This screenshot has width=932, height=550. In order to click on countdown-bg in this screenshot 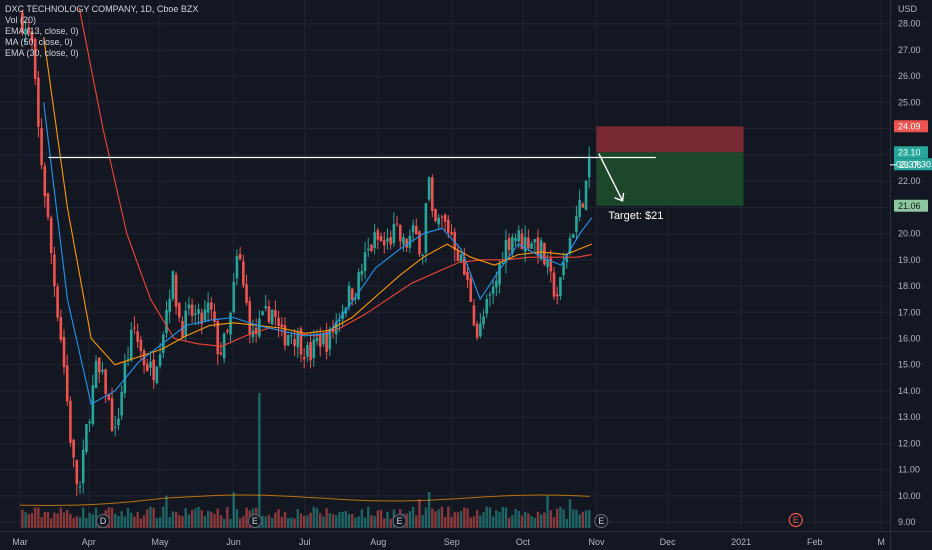, I will do `click(913, 164)`.